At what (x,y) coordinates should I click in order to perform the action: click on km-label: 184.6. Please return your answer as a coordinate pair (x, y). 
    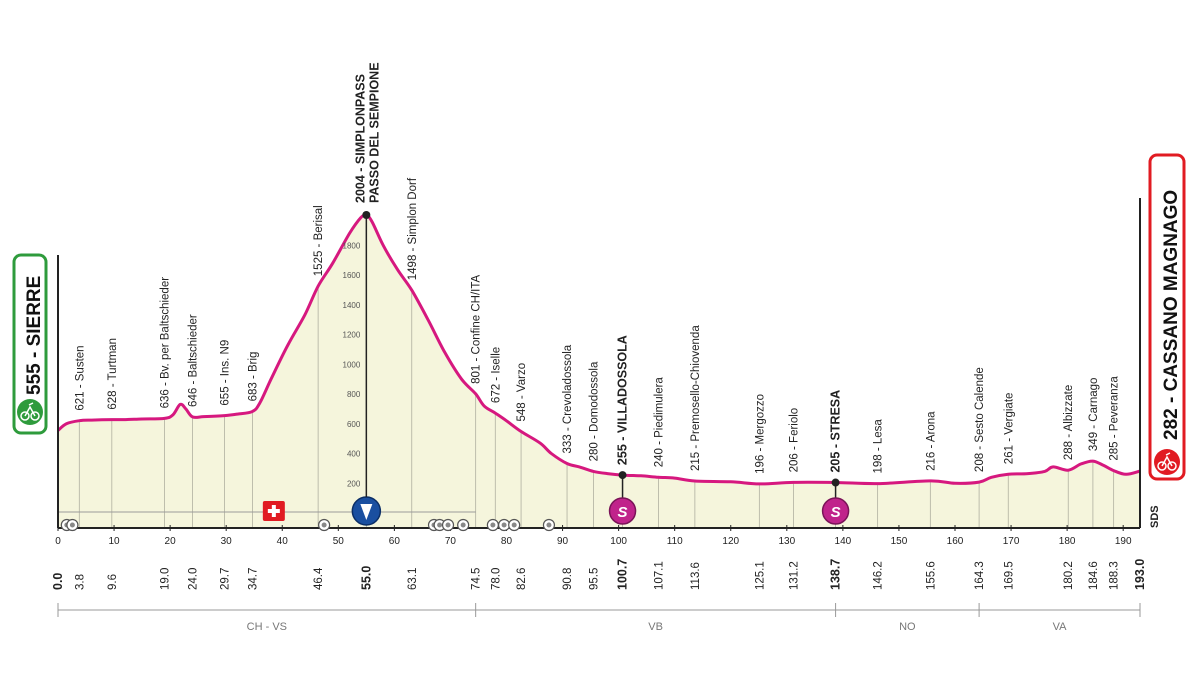
    Looking at the image, I should click on (1094, 575).